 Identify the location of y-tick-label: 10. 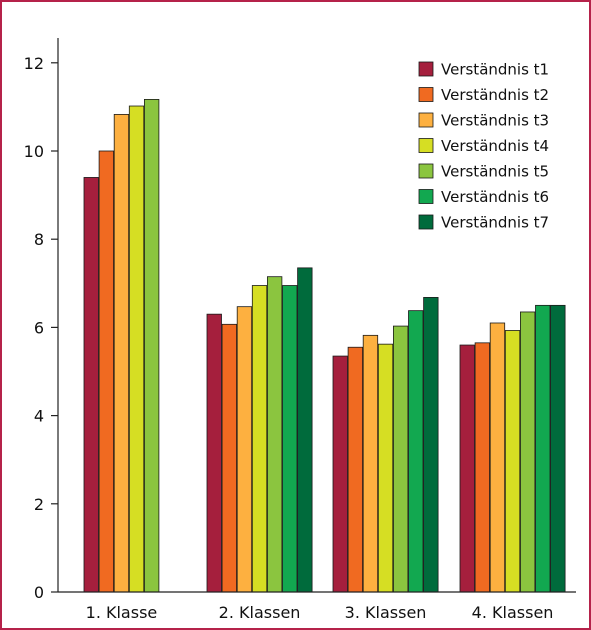
(34, 151).